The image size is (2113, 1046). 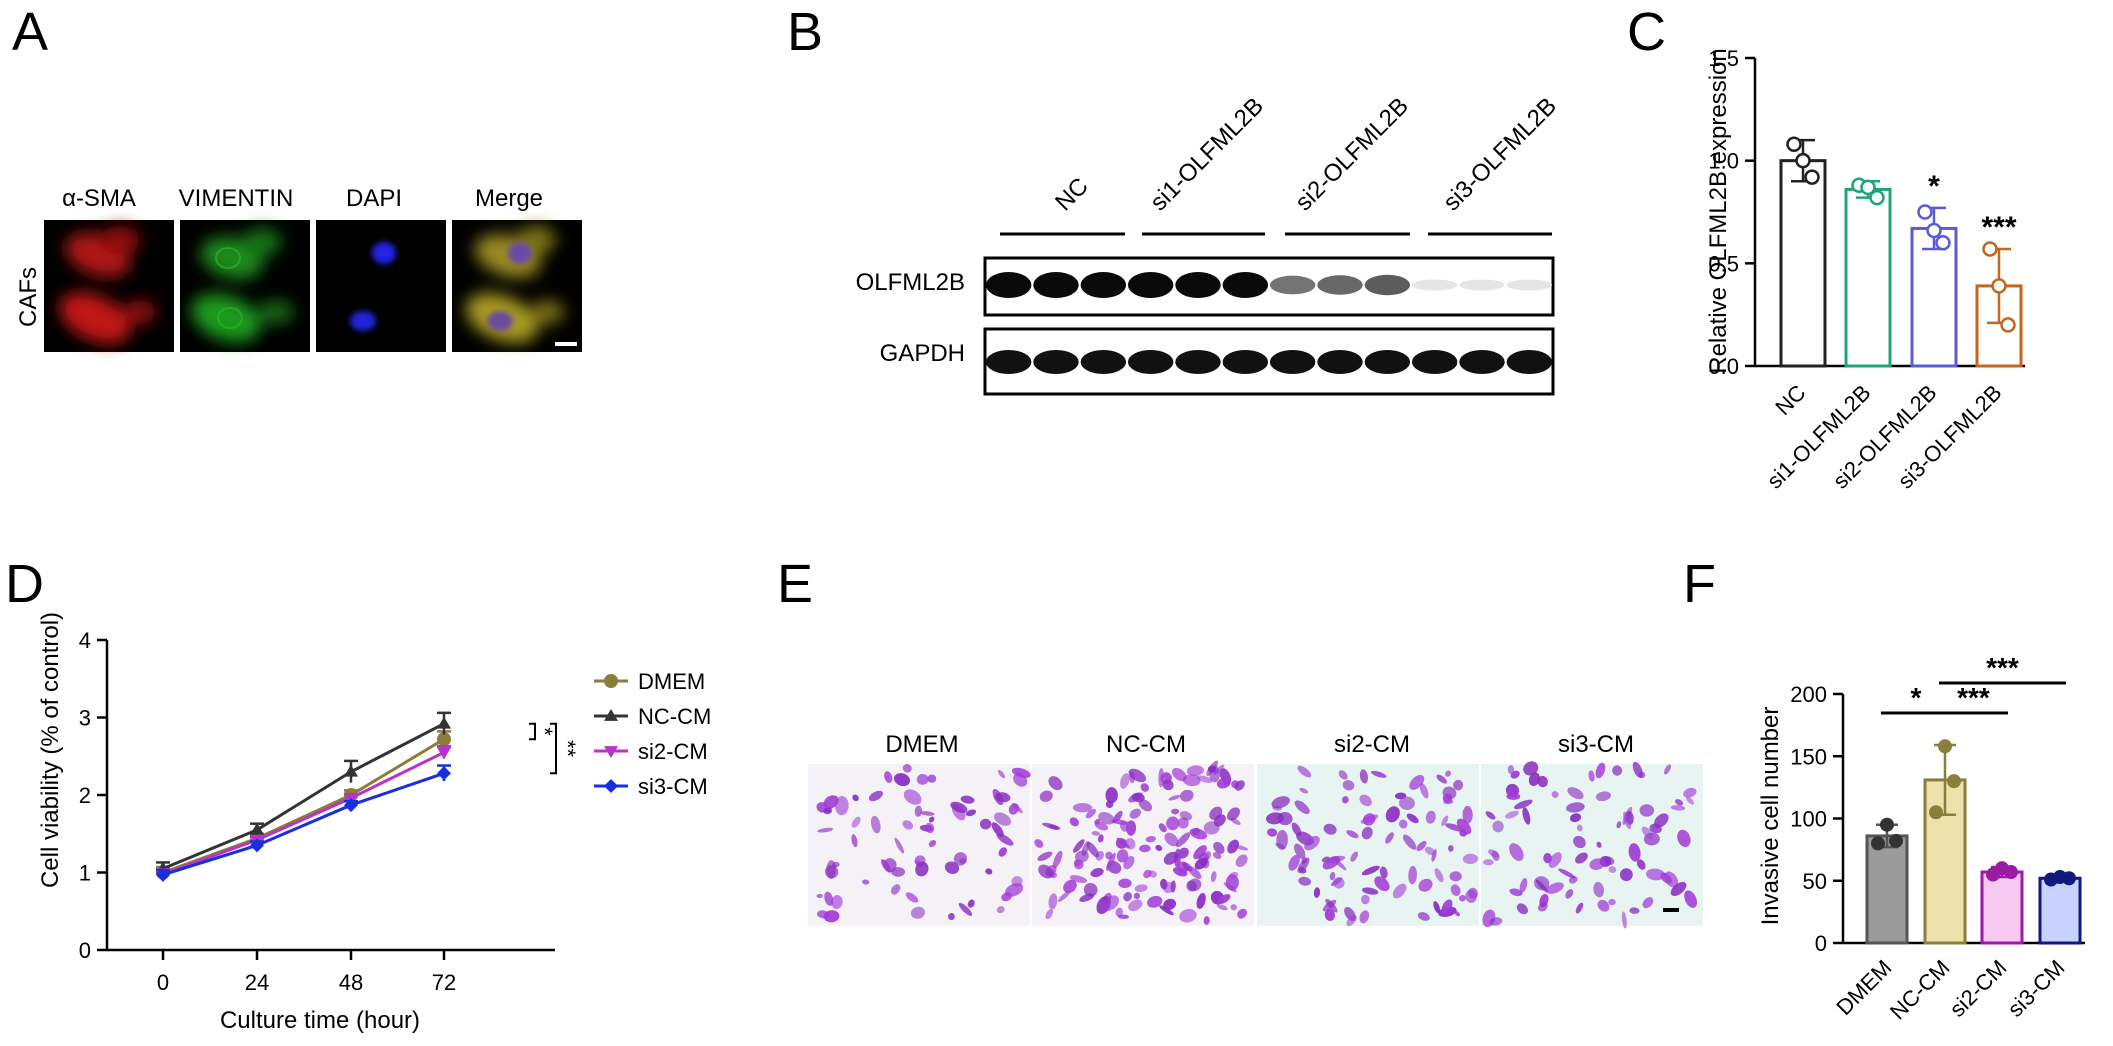 What do you see at coordinates (257, 828) in the screenshot?
I see `d-marker-triangle` at bounding box center [257, 828].